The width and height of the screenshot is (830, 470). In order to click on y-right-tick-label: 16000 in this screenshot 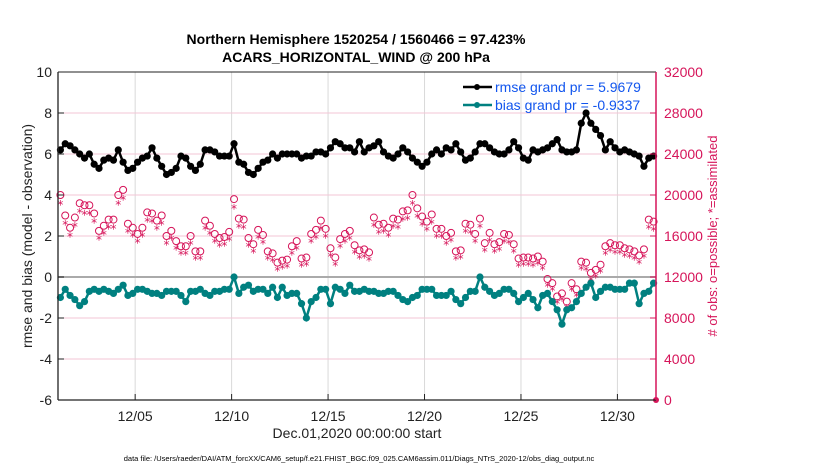, I will do `click(683, 236)`.